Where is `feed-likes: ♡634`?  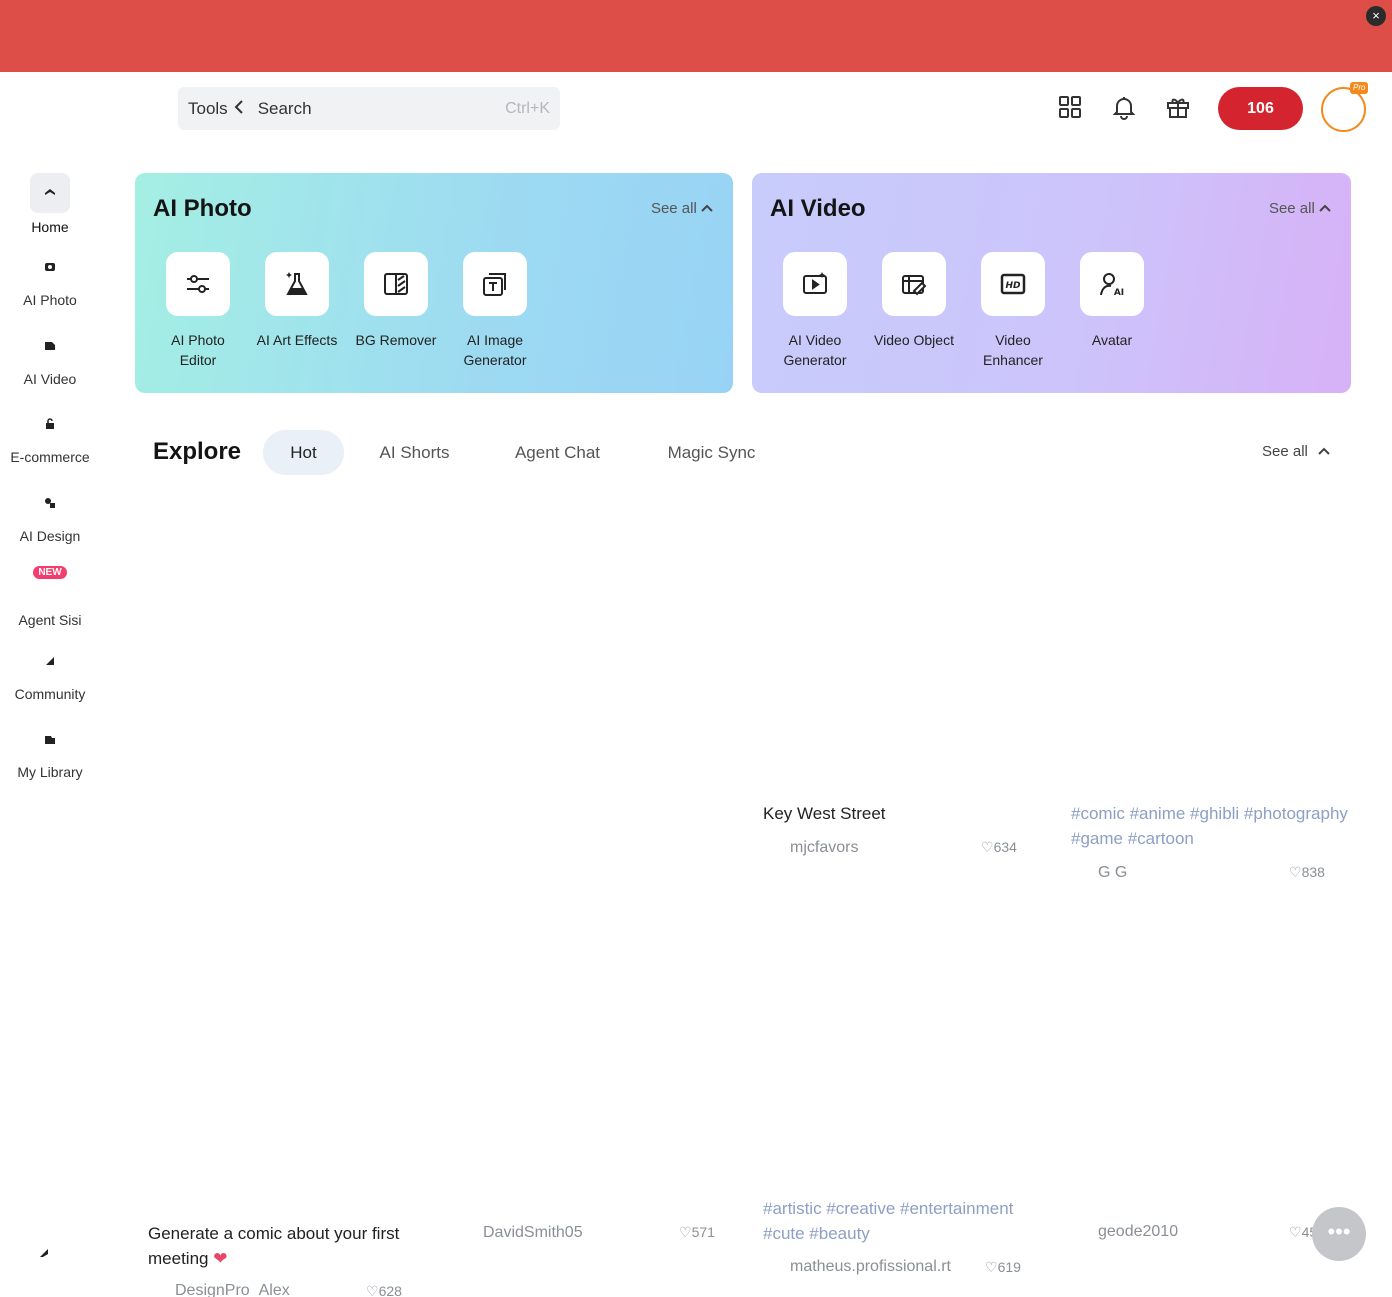 feed-likes: ♡634 is located at coordinates (999, 847).